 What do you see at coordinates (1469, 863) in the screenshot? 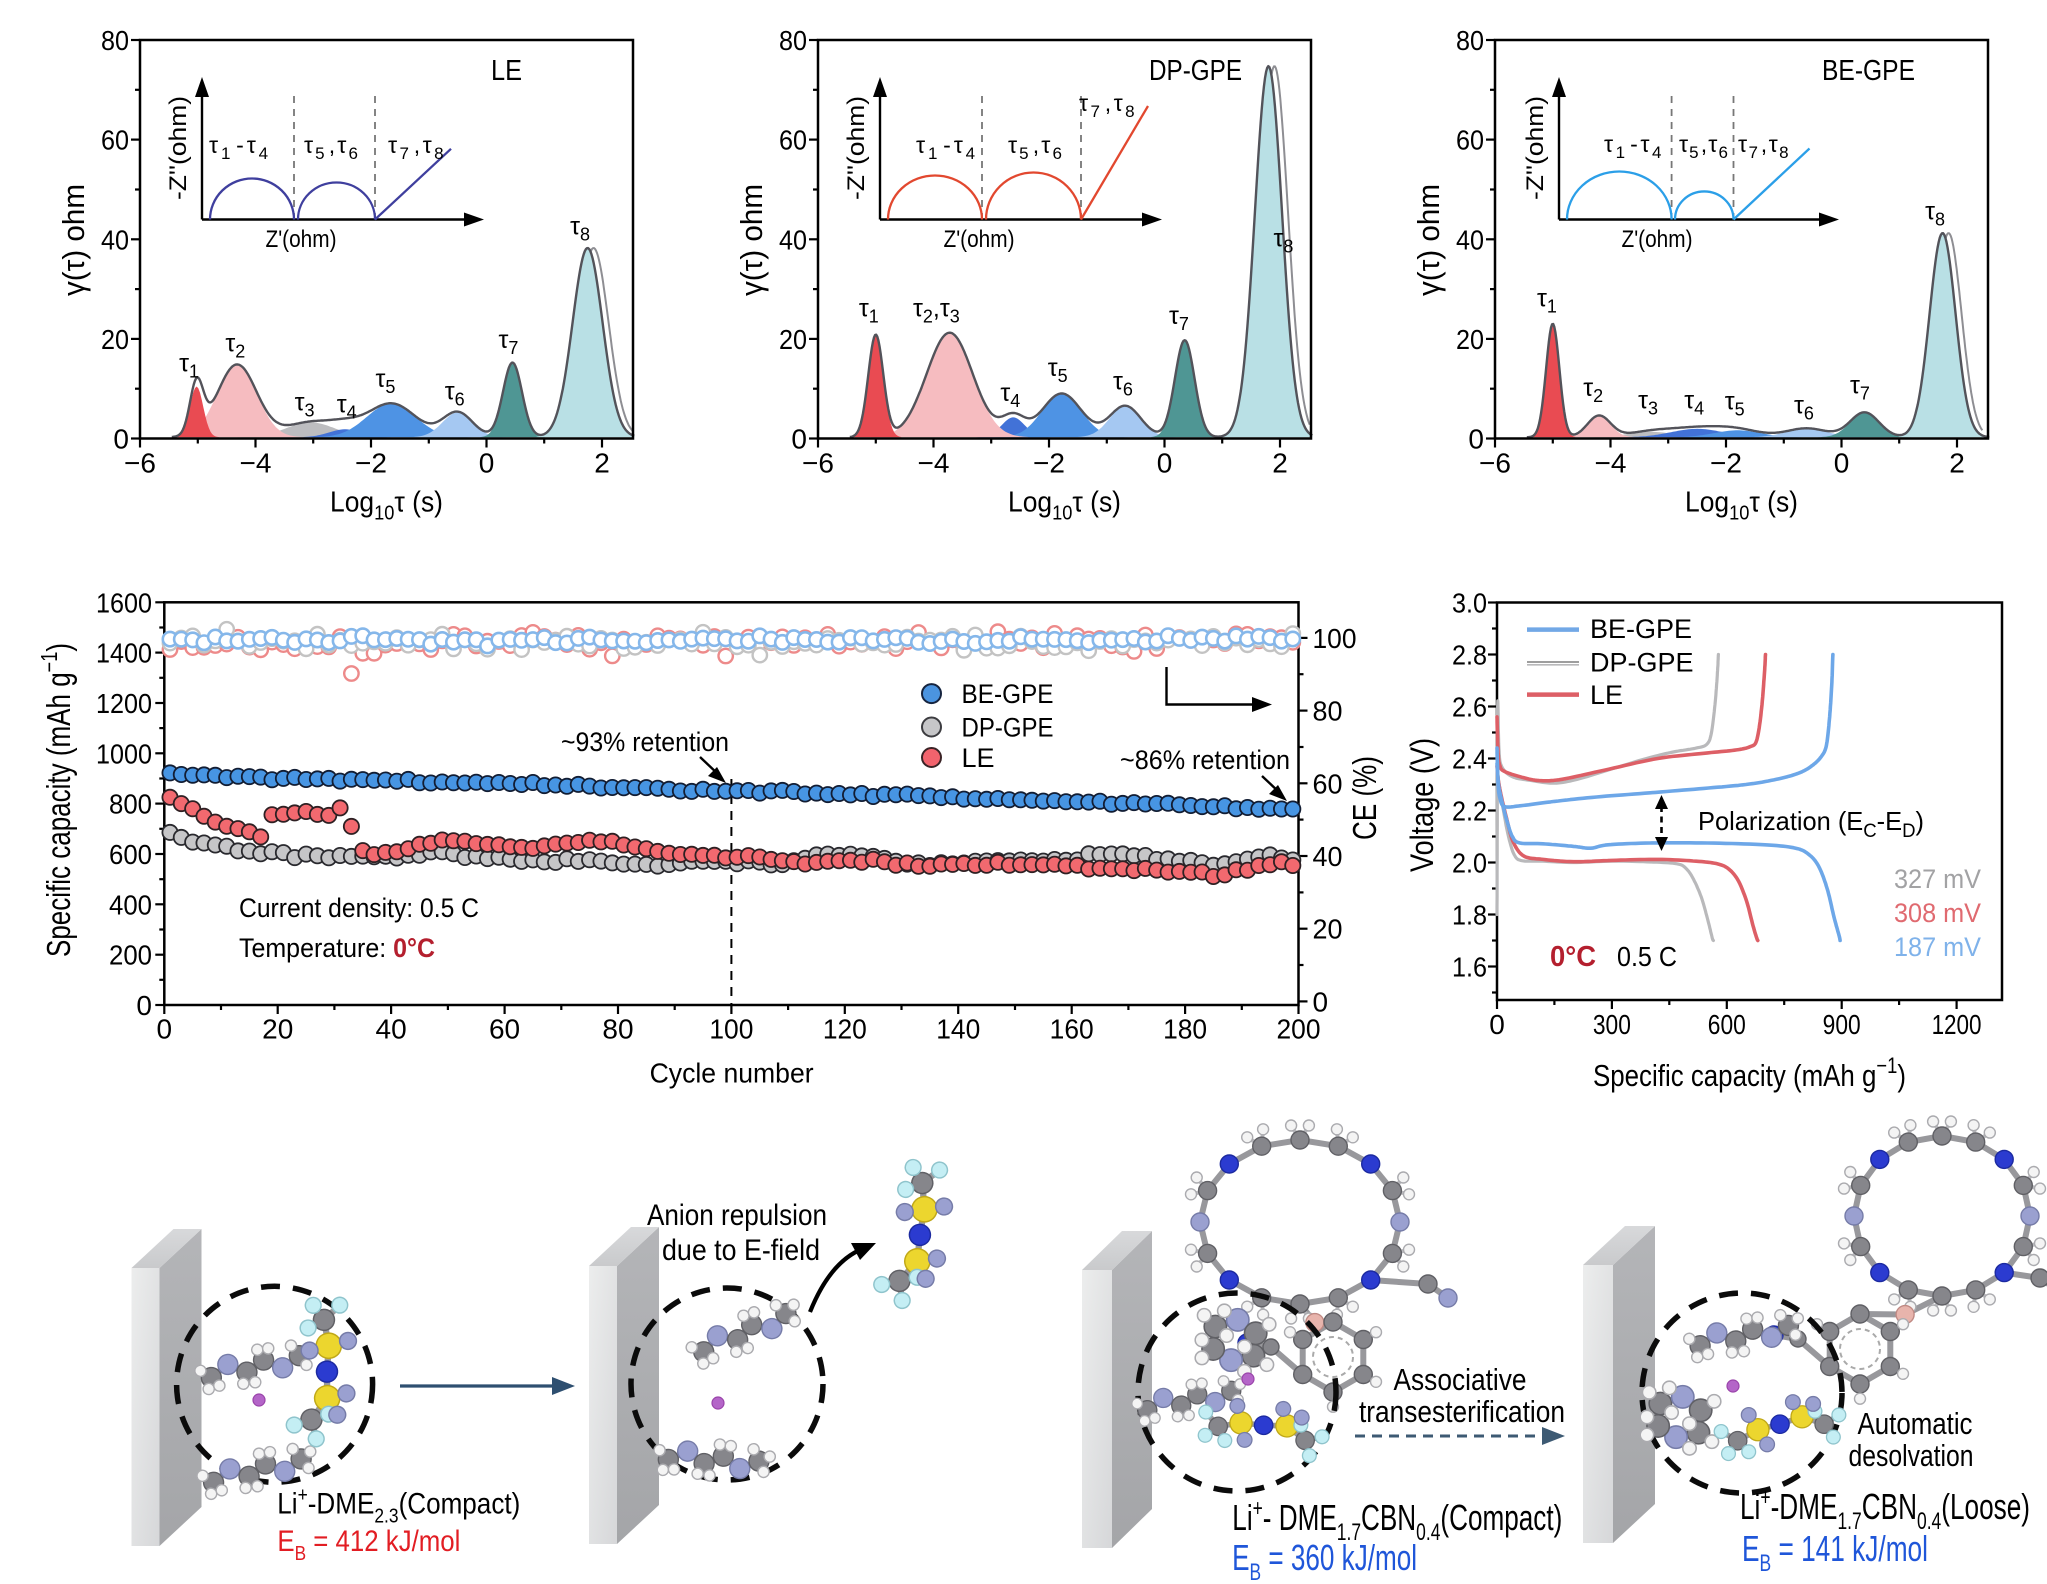
I see `svg-text: 2.0` at bounding box center [1469, 863].